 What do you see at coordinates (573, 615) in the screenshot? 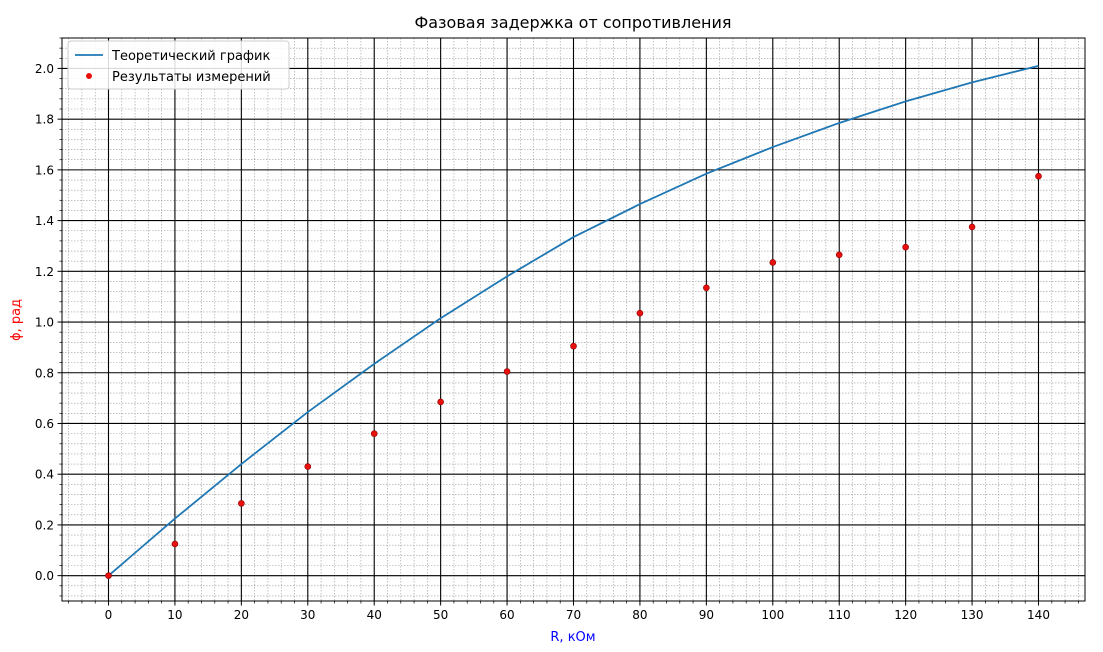
I see `x-tick-label: 70` at bounding box center [573, 615].